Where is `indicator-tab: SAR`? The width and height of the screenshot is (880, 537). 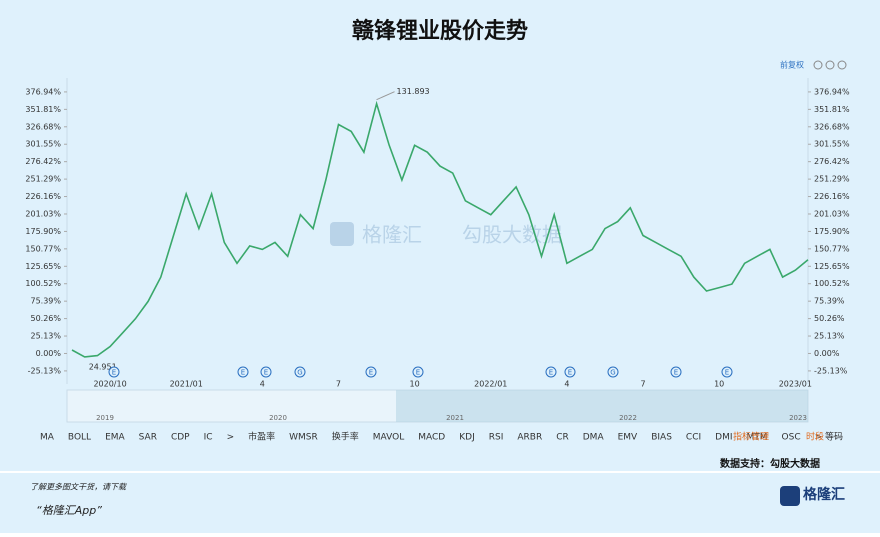 indicator-tab: SAR is located at coordinates (148, 438).